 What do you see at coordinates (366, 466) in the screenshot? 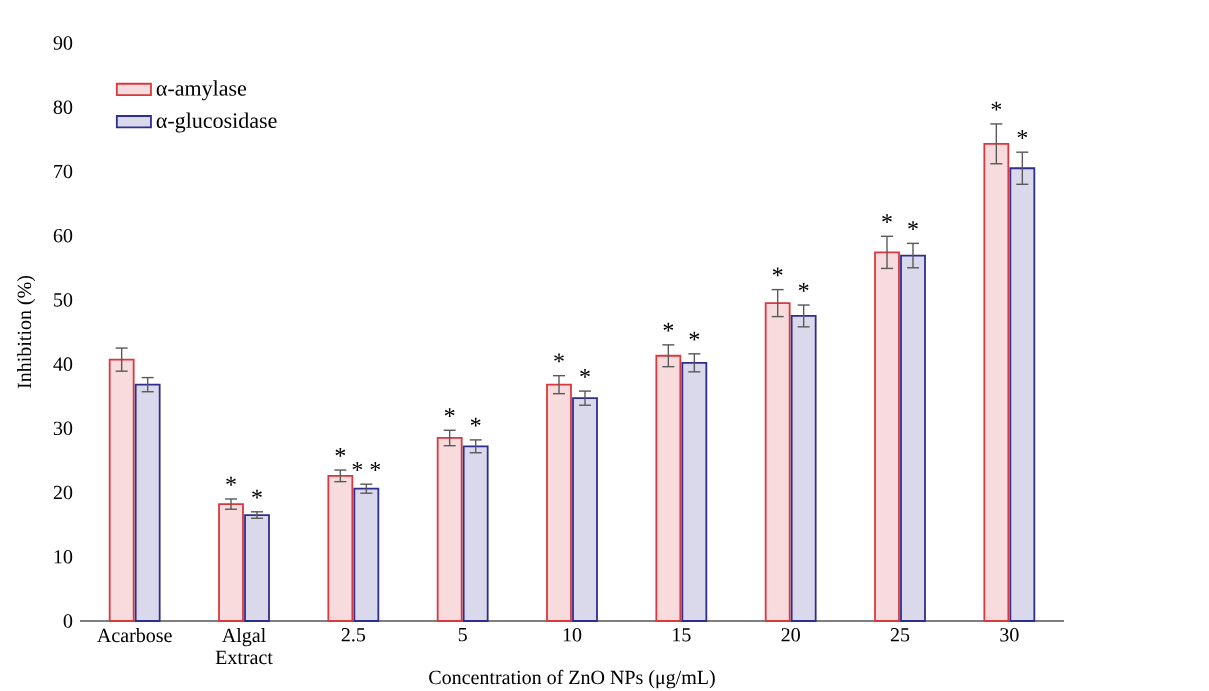
I see `annotation: * *` at bounding box center [366, 466].